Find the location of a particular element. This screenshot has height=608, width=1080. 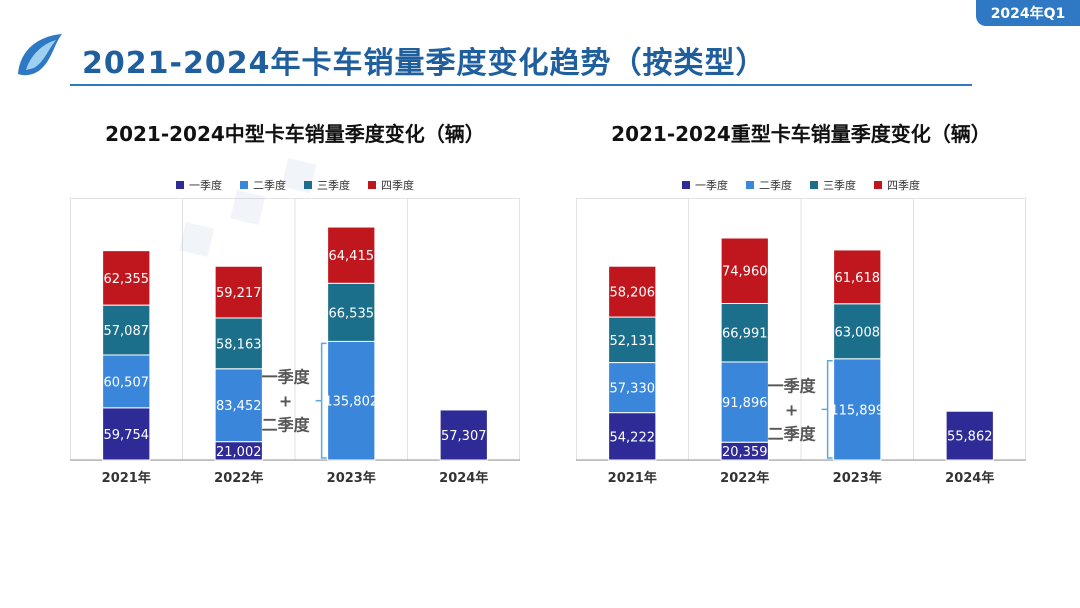

data-label: 52,131 is located at coordinates (633, 341).